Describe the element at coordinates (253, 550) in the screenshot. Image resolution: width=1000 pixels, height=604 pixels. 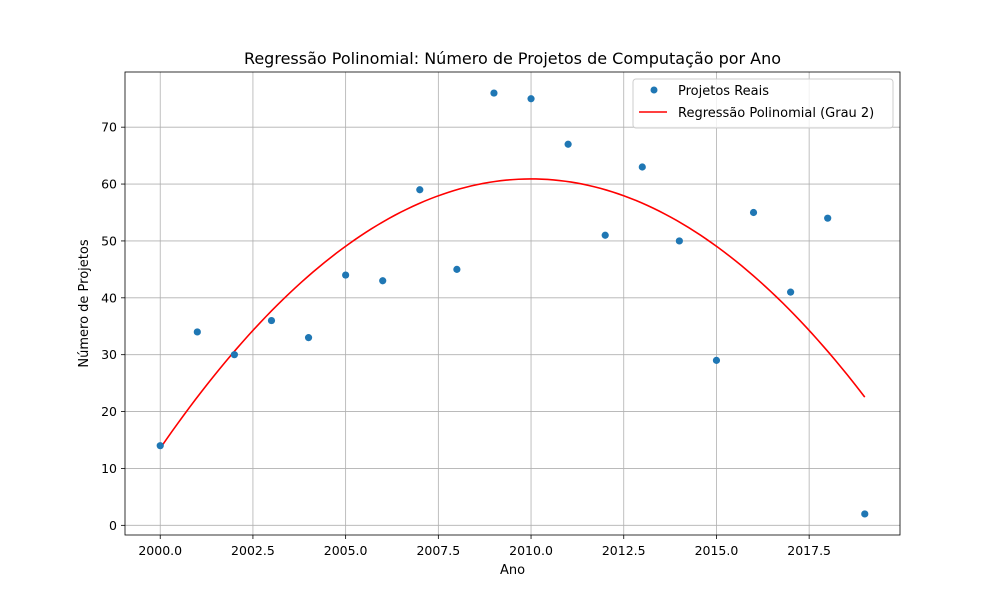
I see `x-tick-label: 2002.5` at that location.